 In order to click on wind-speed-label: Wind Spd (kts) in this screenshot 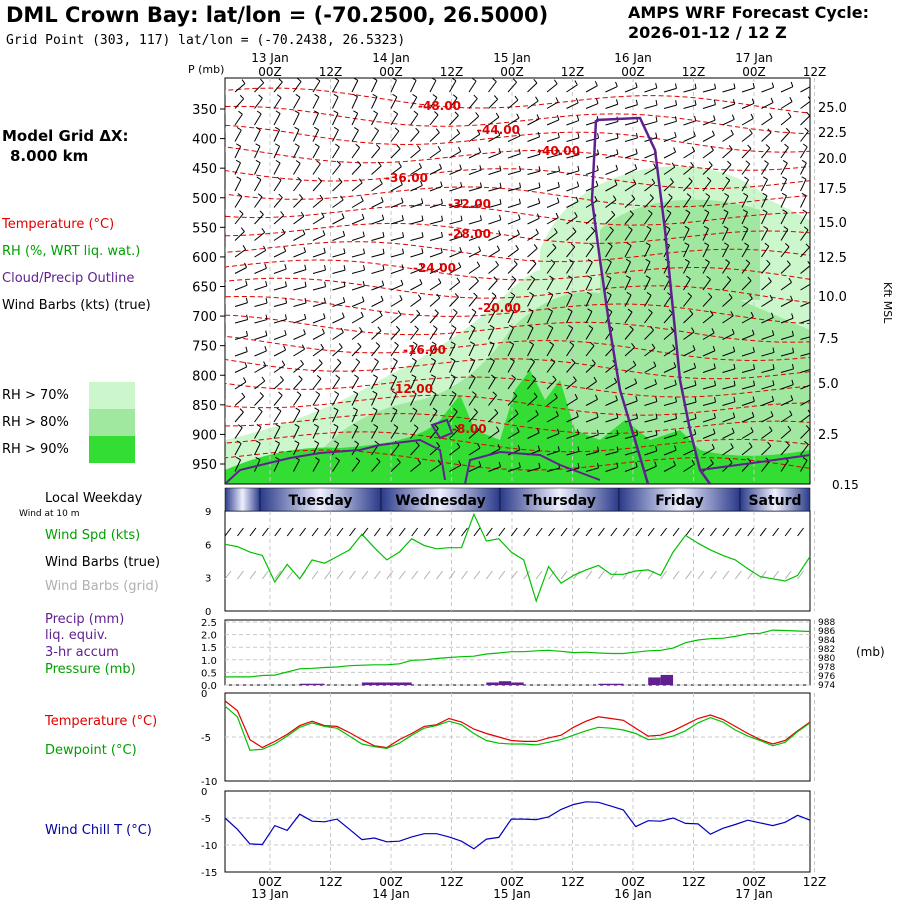, I will do `click(93, 535)`.